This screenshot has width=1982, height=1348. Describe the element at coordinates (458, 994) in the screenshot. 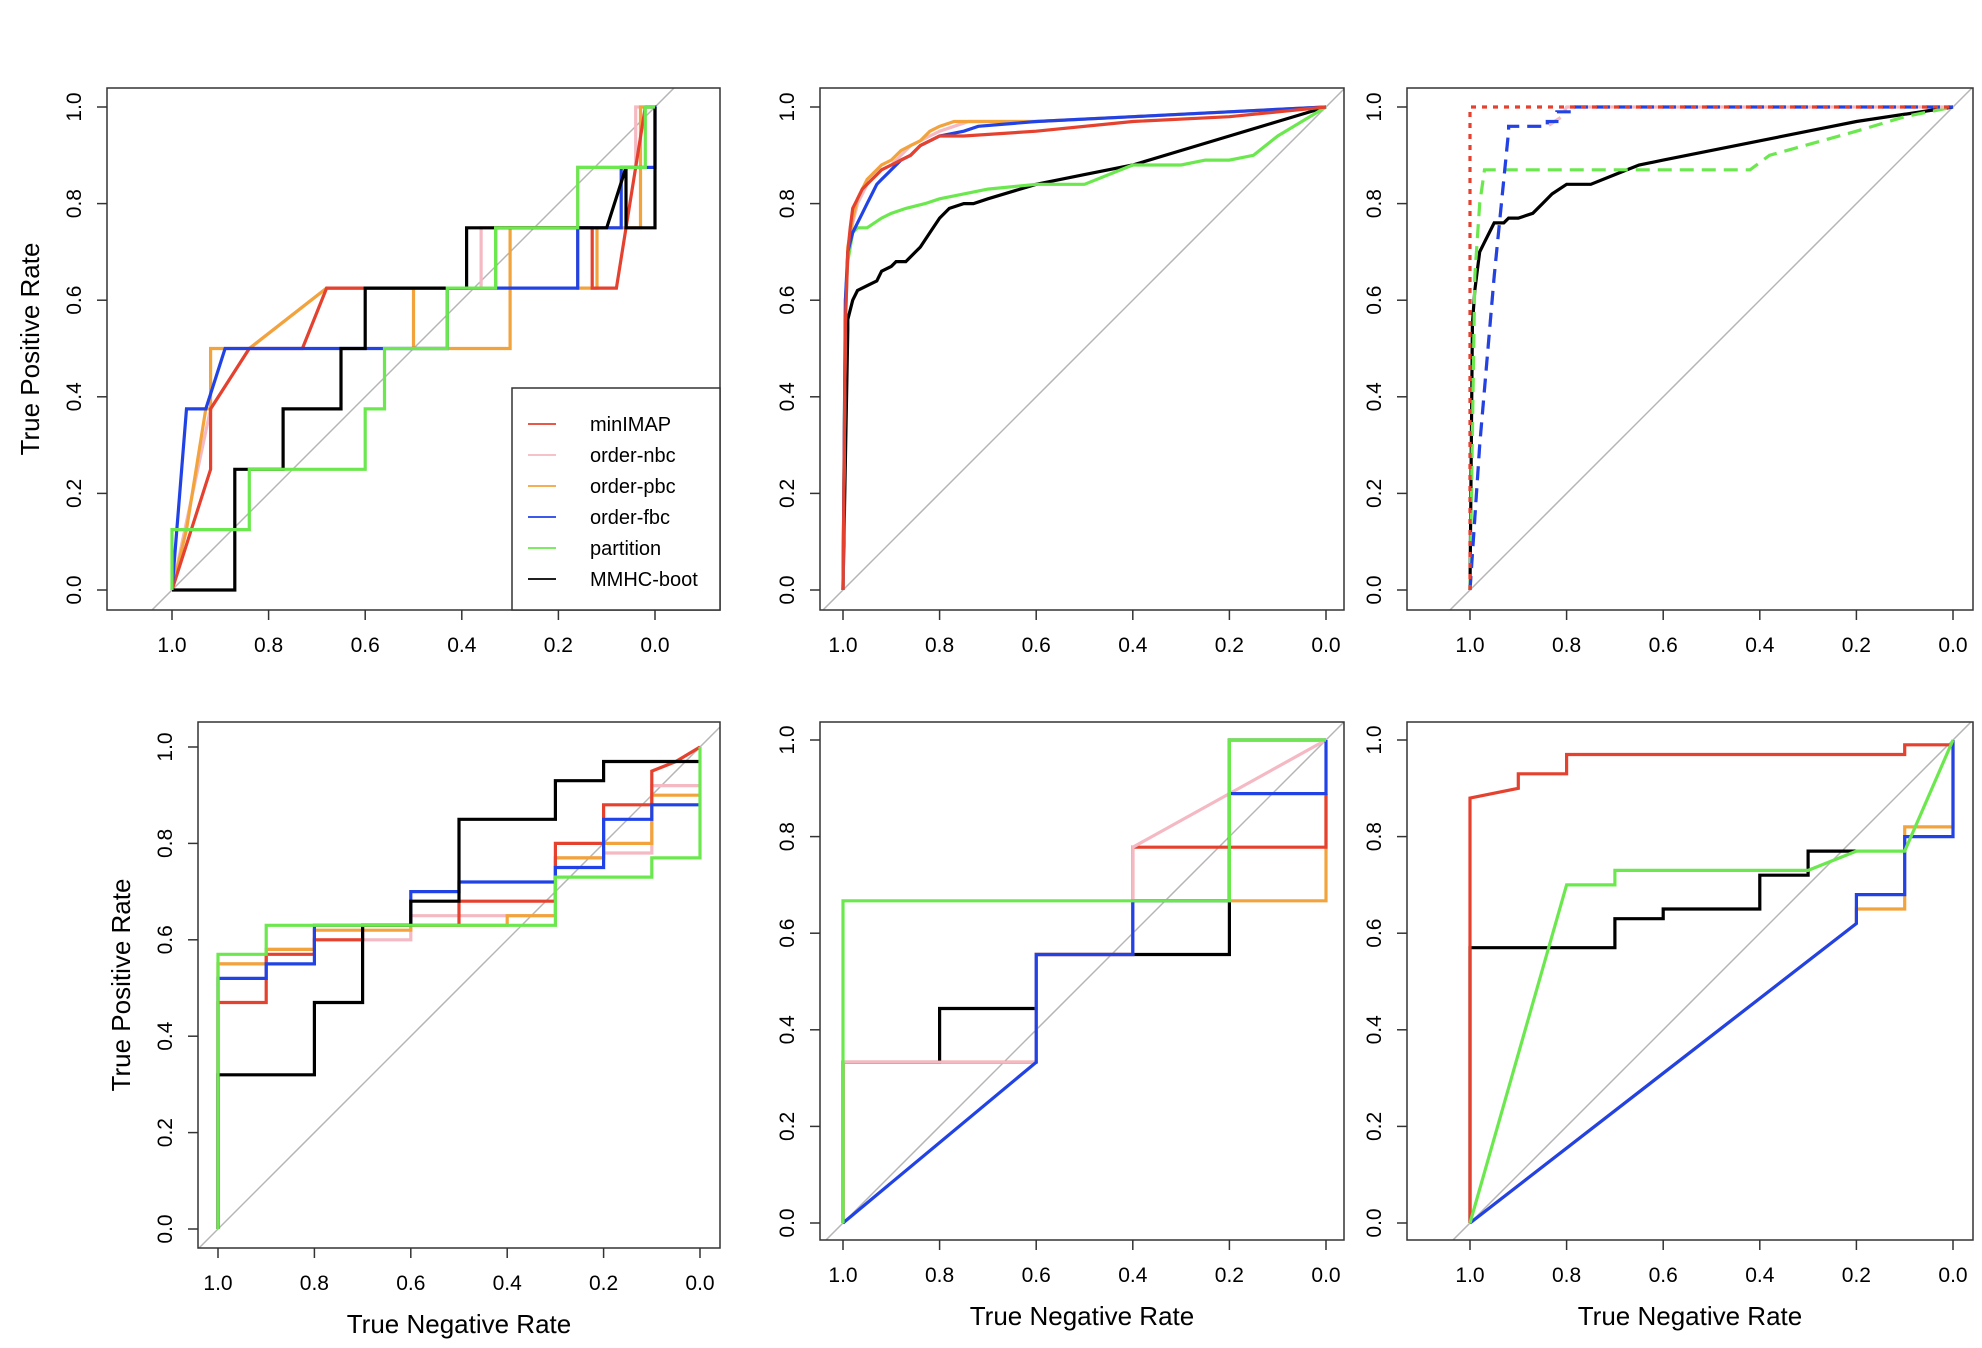

I see `series-mmhc-boot-line` at that location.